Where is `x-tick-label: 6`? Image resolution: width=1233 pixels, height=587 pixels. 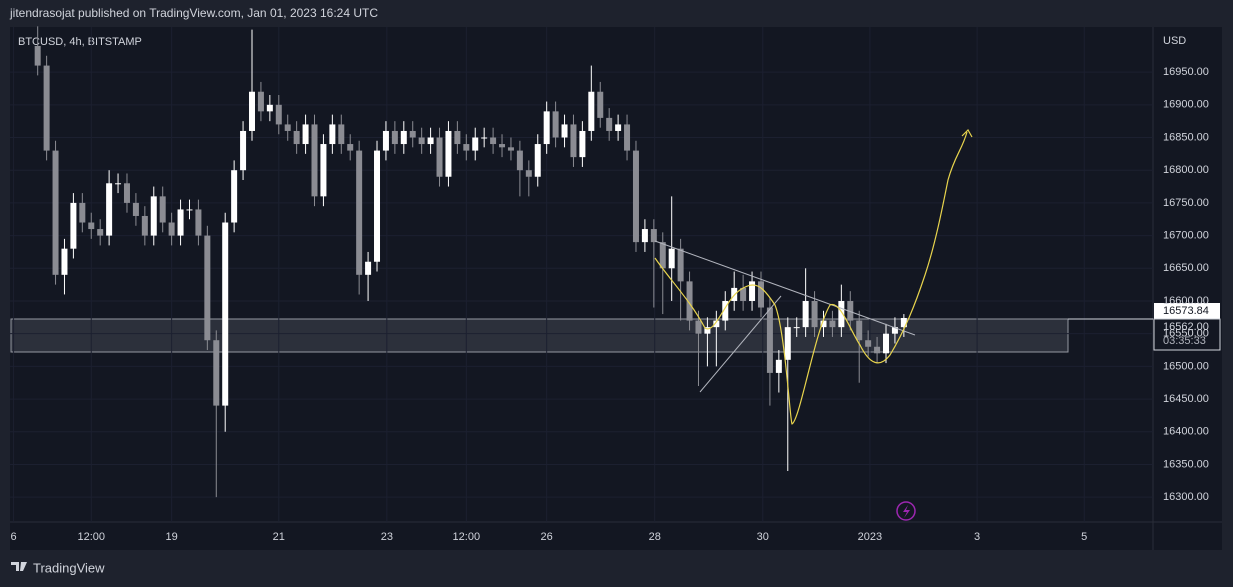 x-tick-label: 6 is located at coordinates (14, 537).